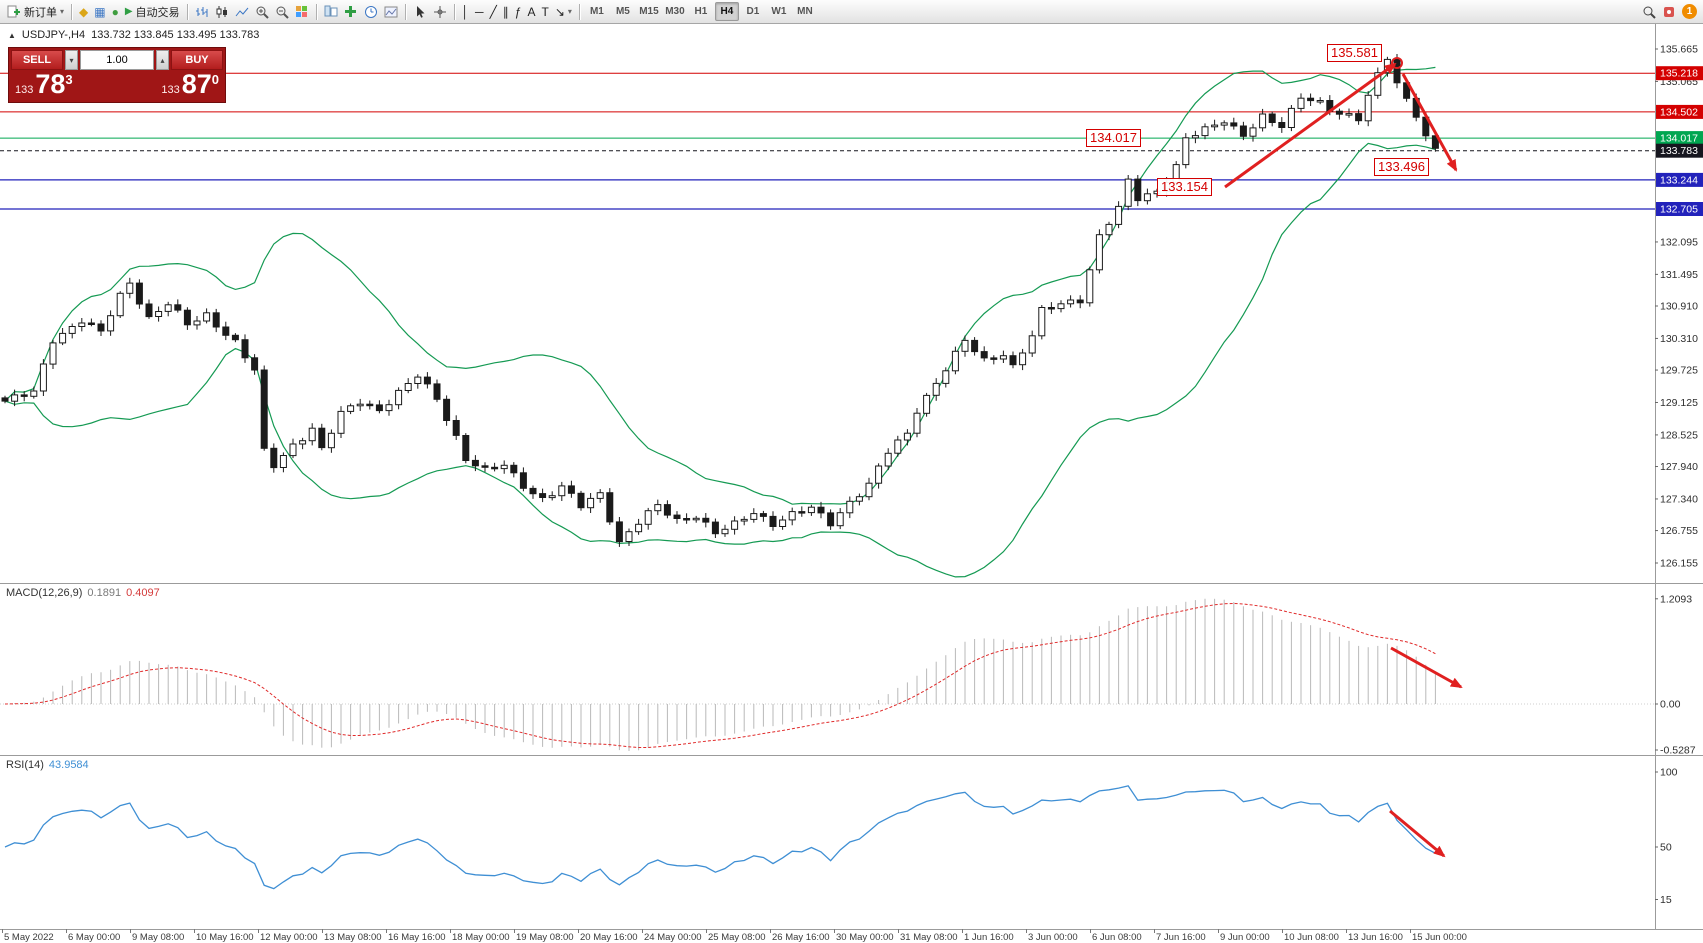  I want to click on price-tag-132.705, so click(1679, 209).